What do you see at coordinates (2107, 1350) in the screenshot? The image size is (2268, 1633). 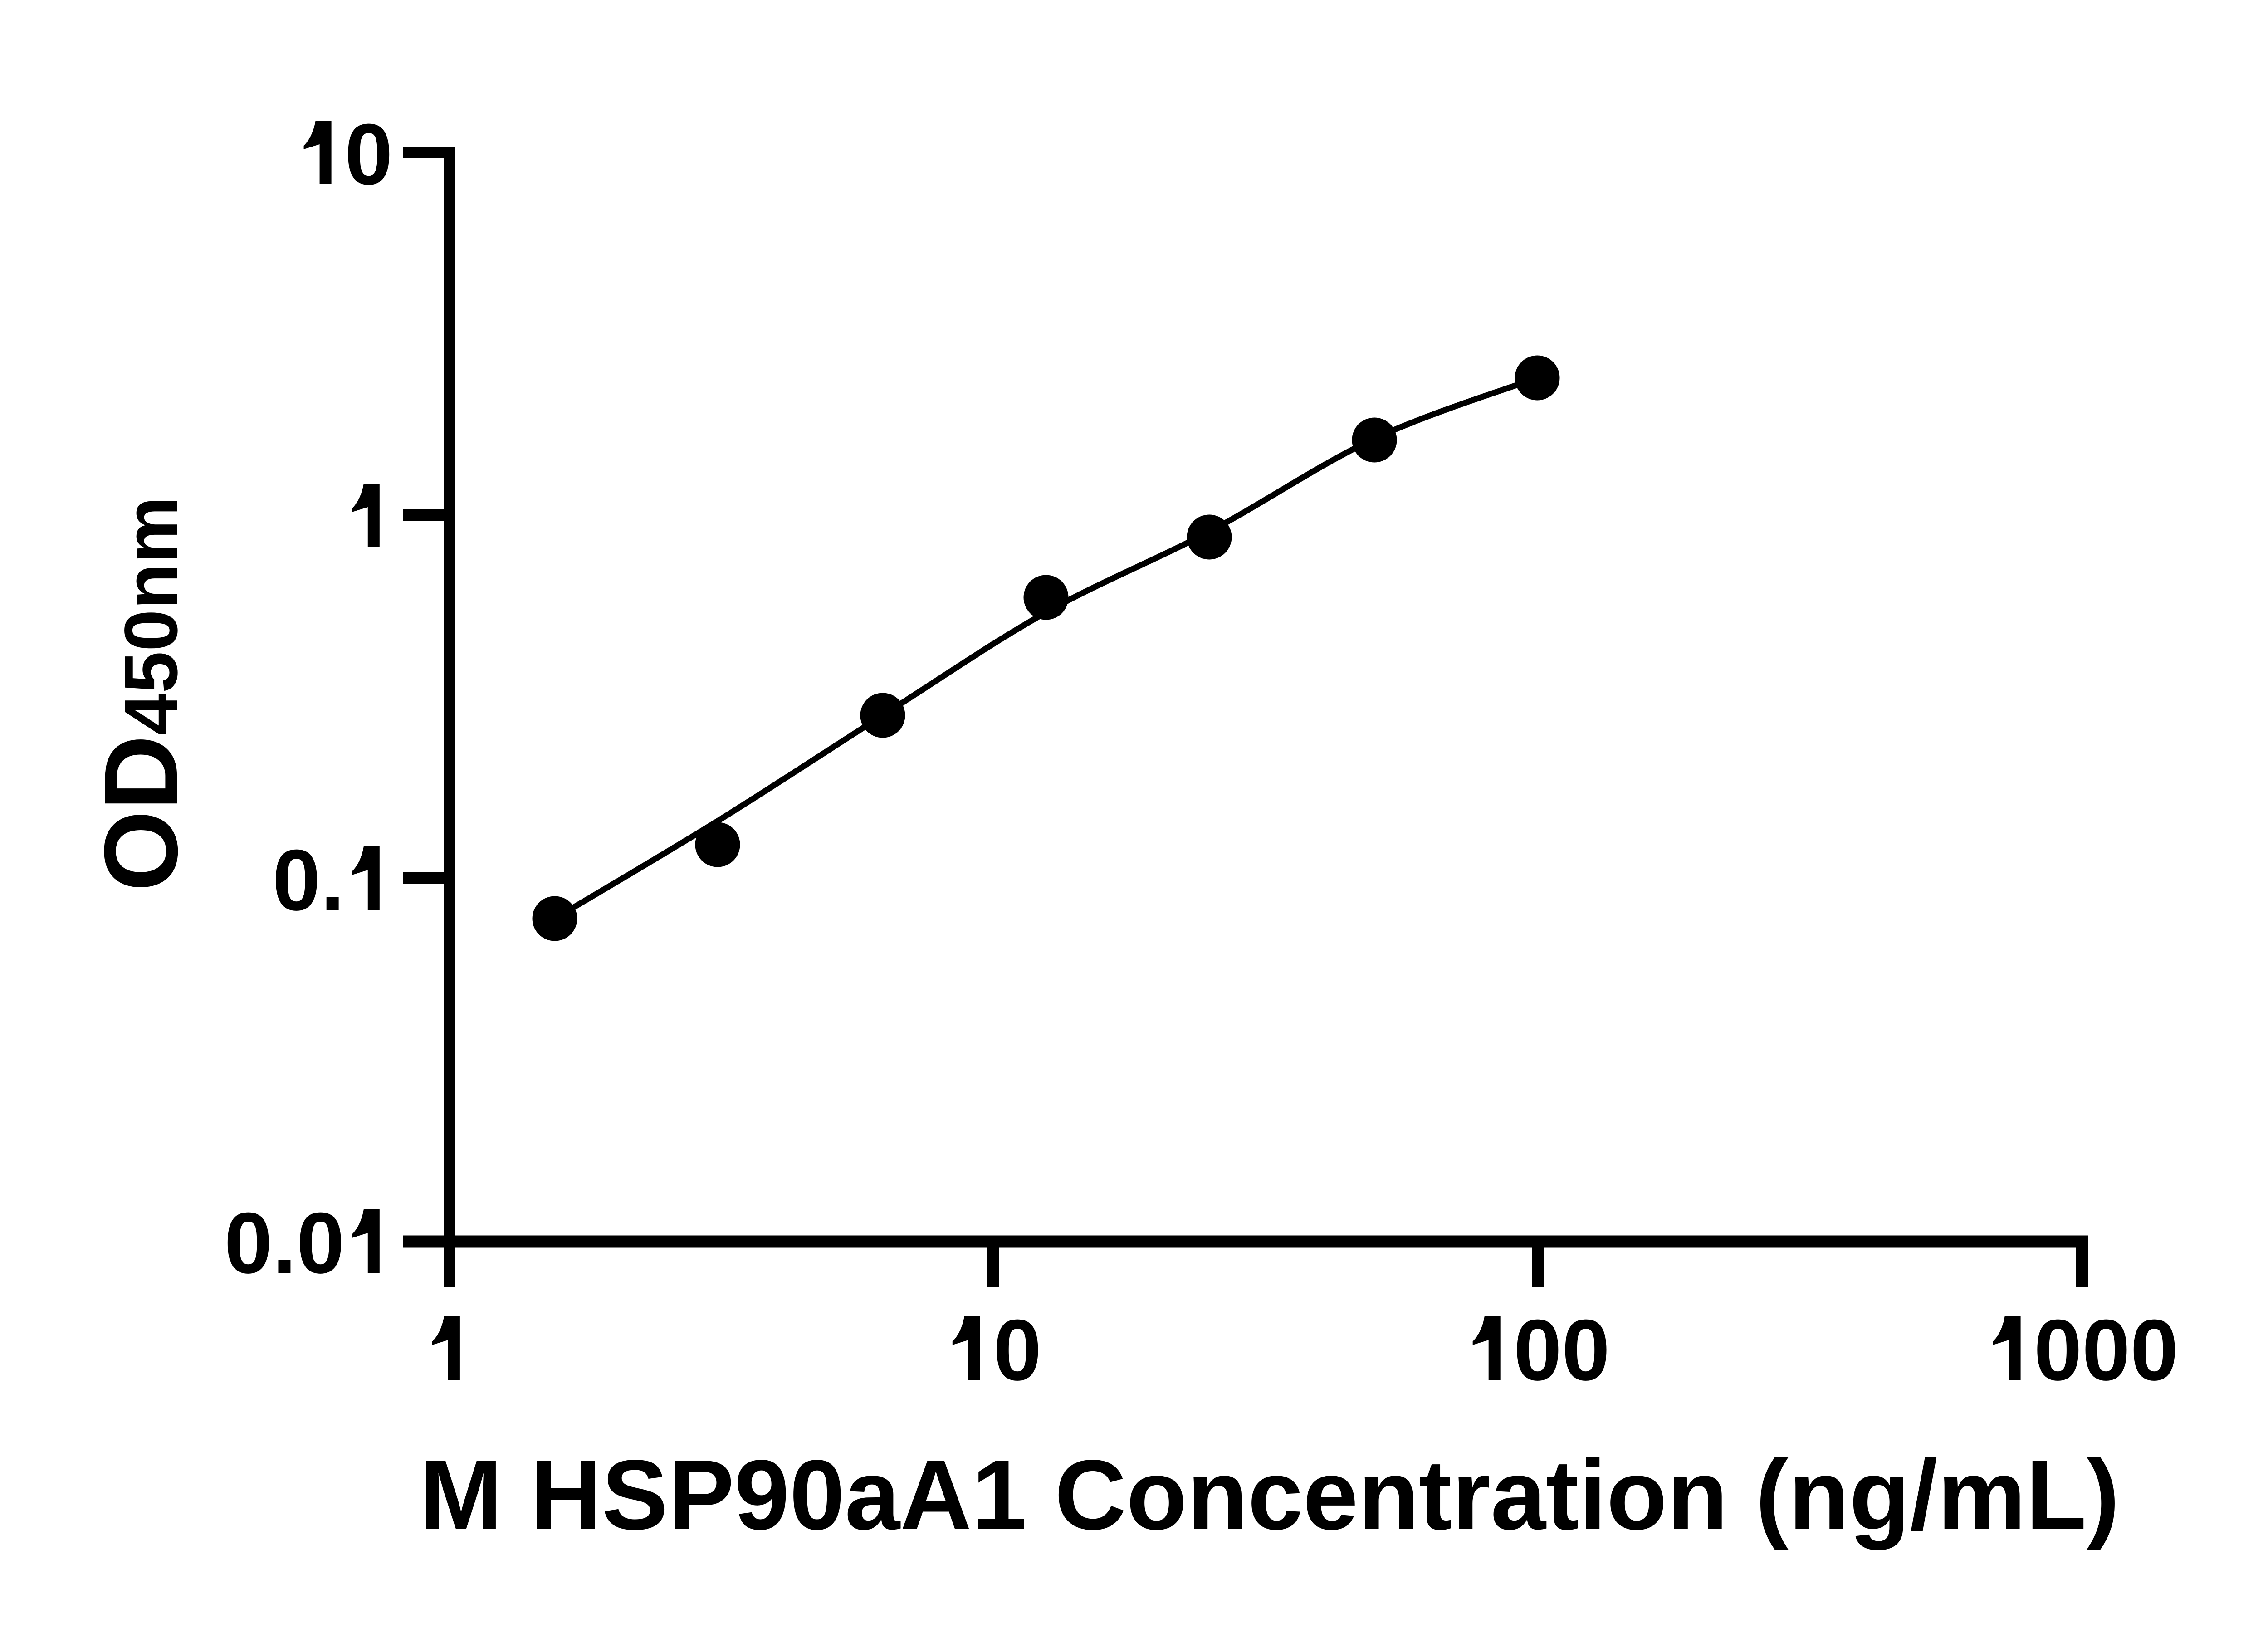 I see `svg-text: 000` at bounding box center [2107, 1350].